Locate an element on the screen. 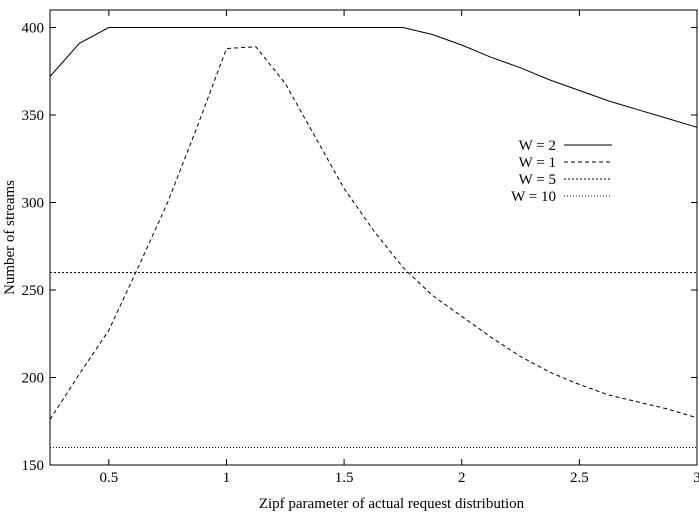 The image size is (699, 513). y-tick-label: 400 is located at coordinates (33, 29).